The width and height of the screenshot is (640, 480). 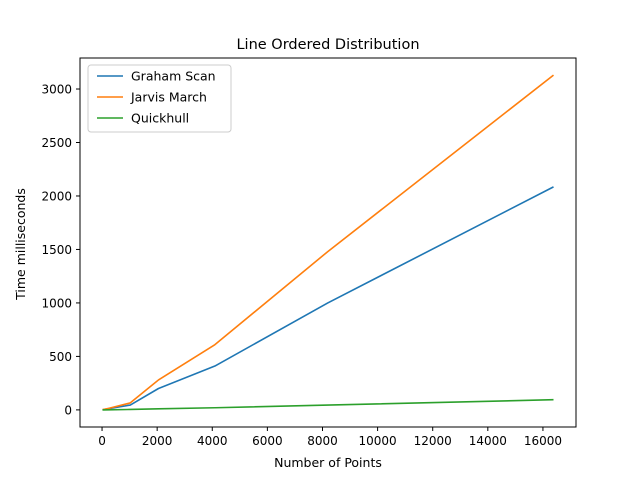 I want to click on x-tick-label: 0, so click(x=102, y=441).